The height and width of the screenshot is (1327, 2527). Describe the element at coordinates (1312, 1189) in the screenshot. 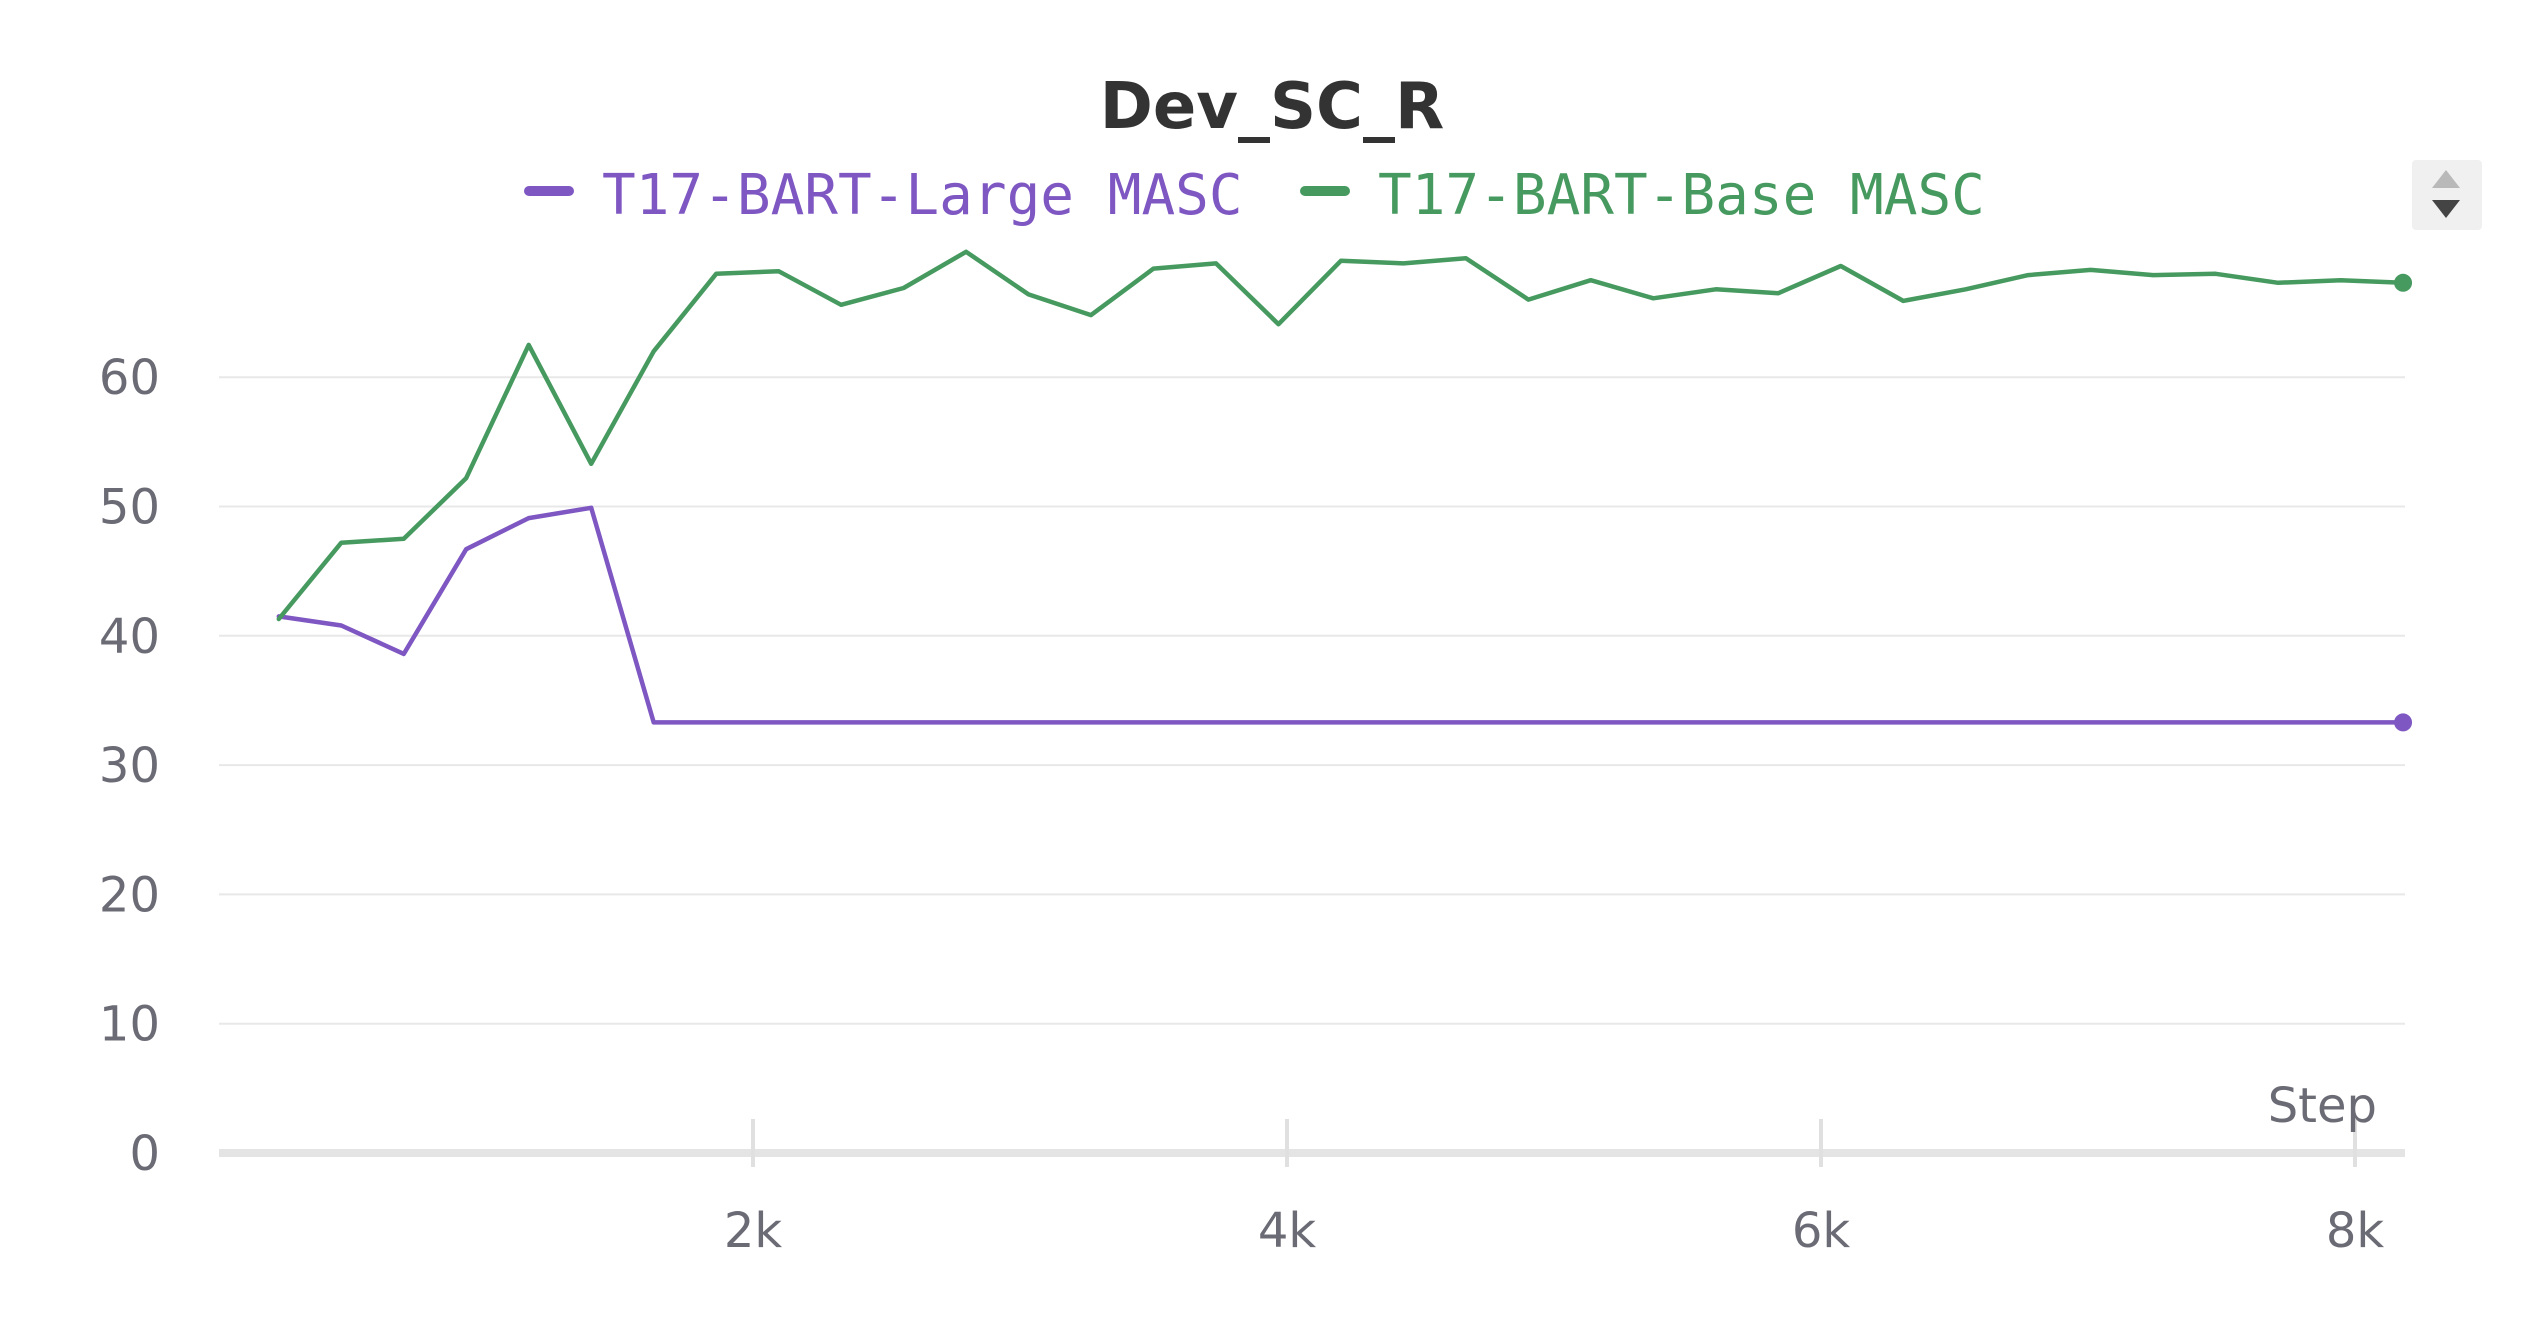

I see `x-axis: 2k 4k 6k 8k` at that location.